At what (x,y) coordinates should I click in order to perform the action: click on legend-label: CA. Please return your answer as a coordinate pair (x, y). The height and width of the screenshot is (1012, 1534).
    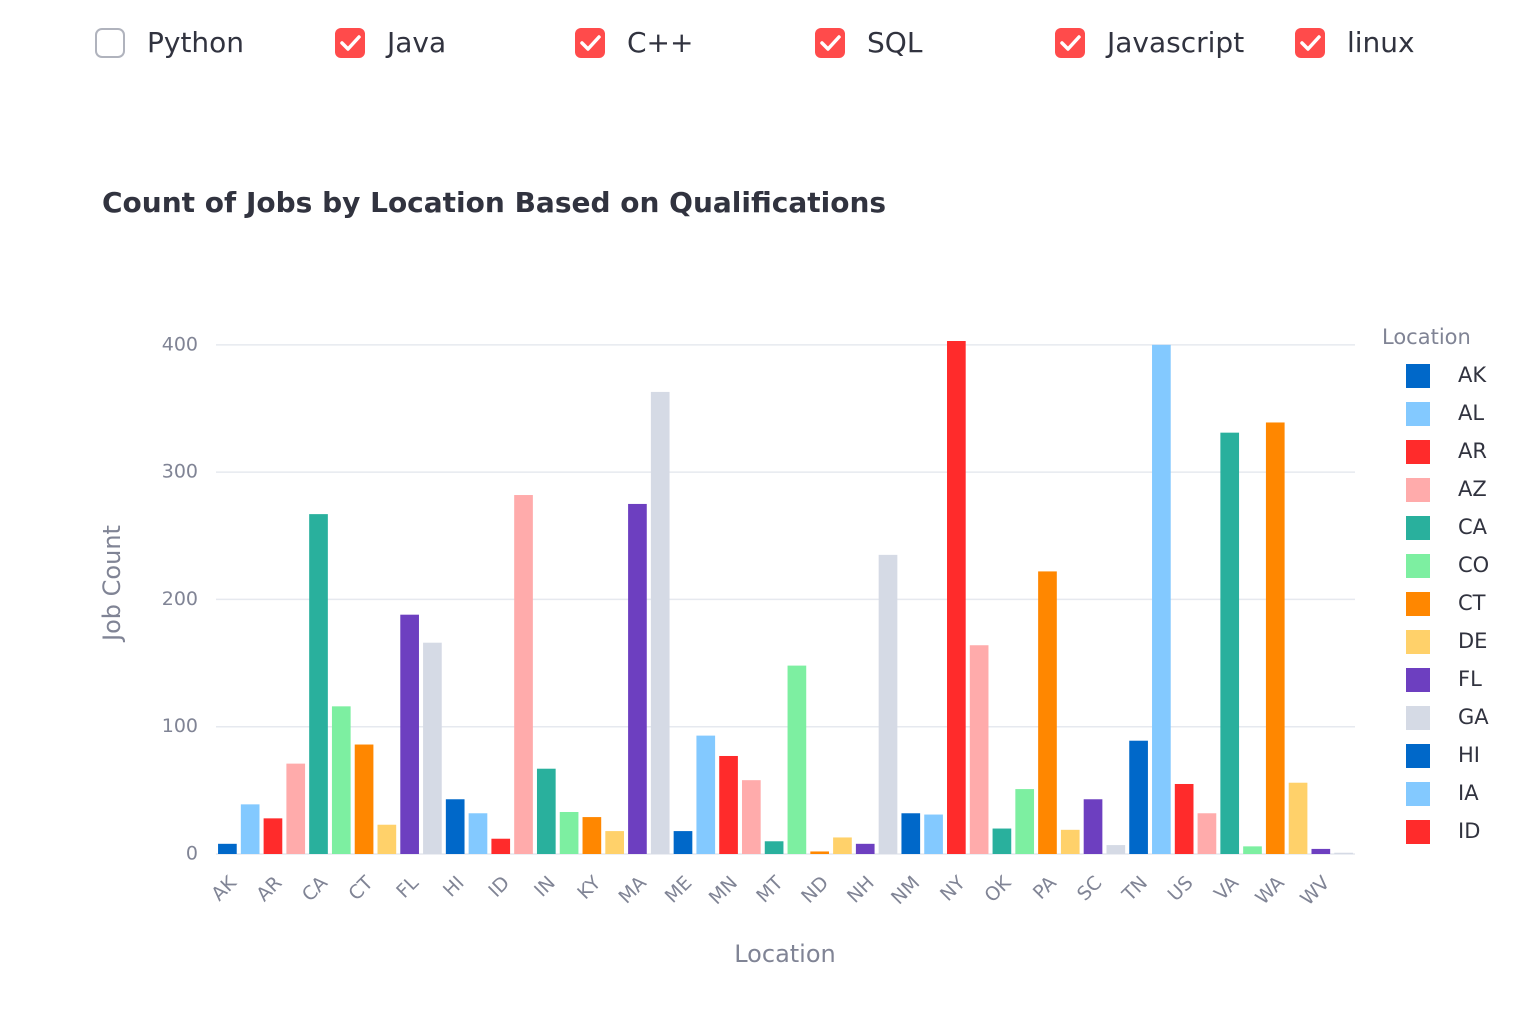
    Looking at the image, I should click on (1473, 527).